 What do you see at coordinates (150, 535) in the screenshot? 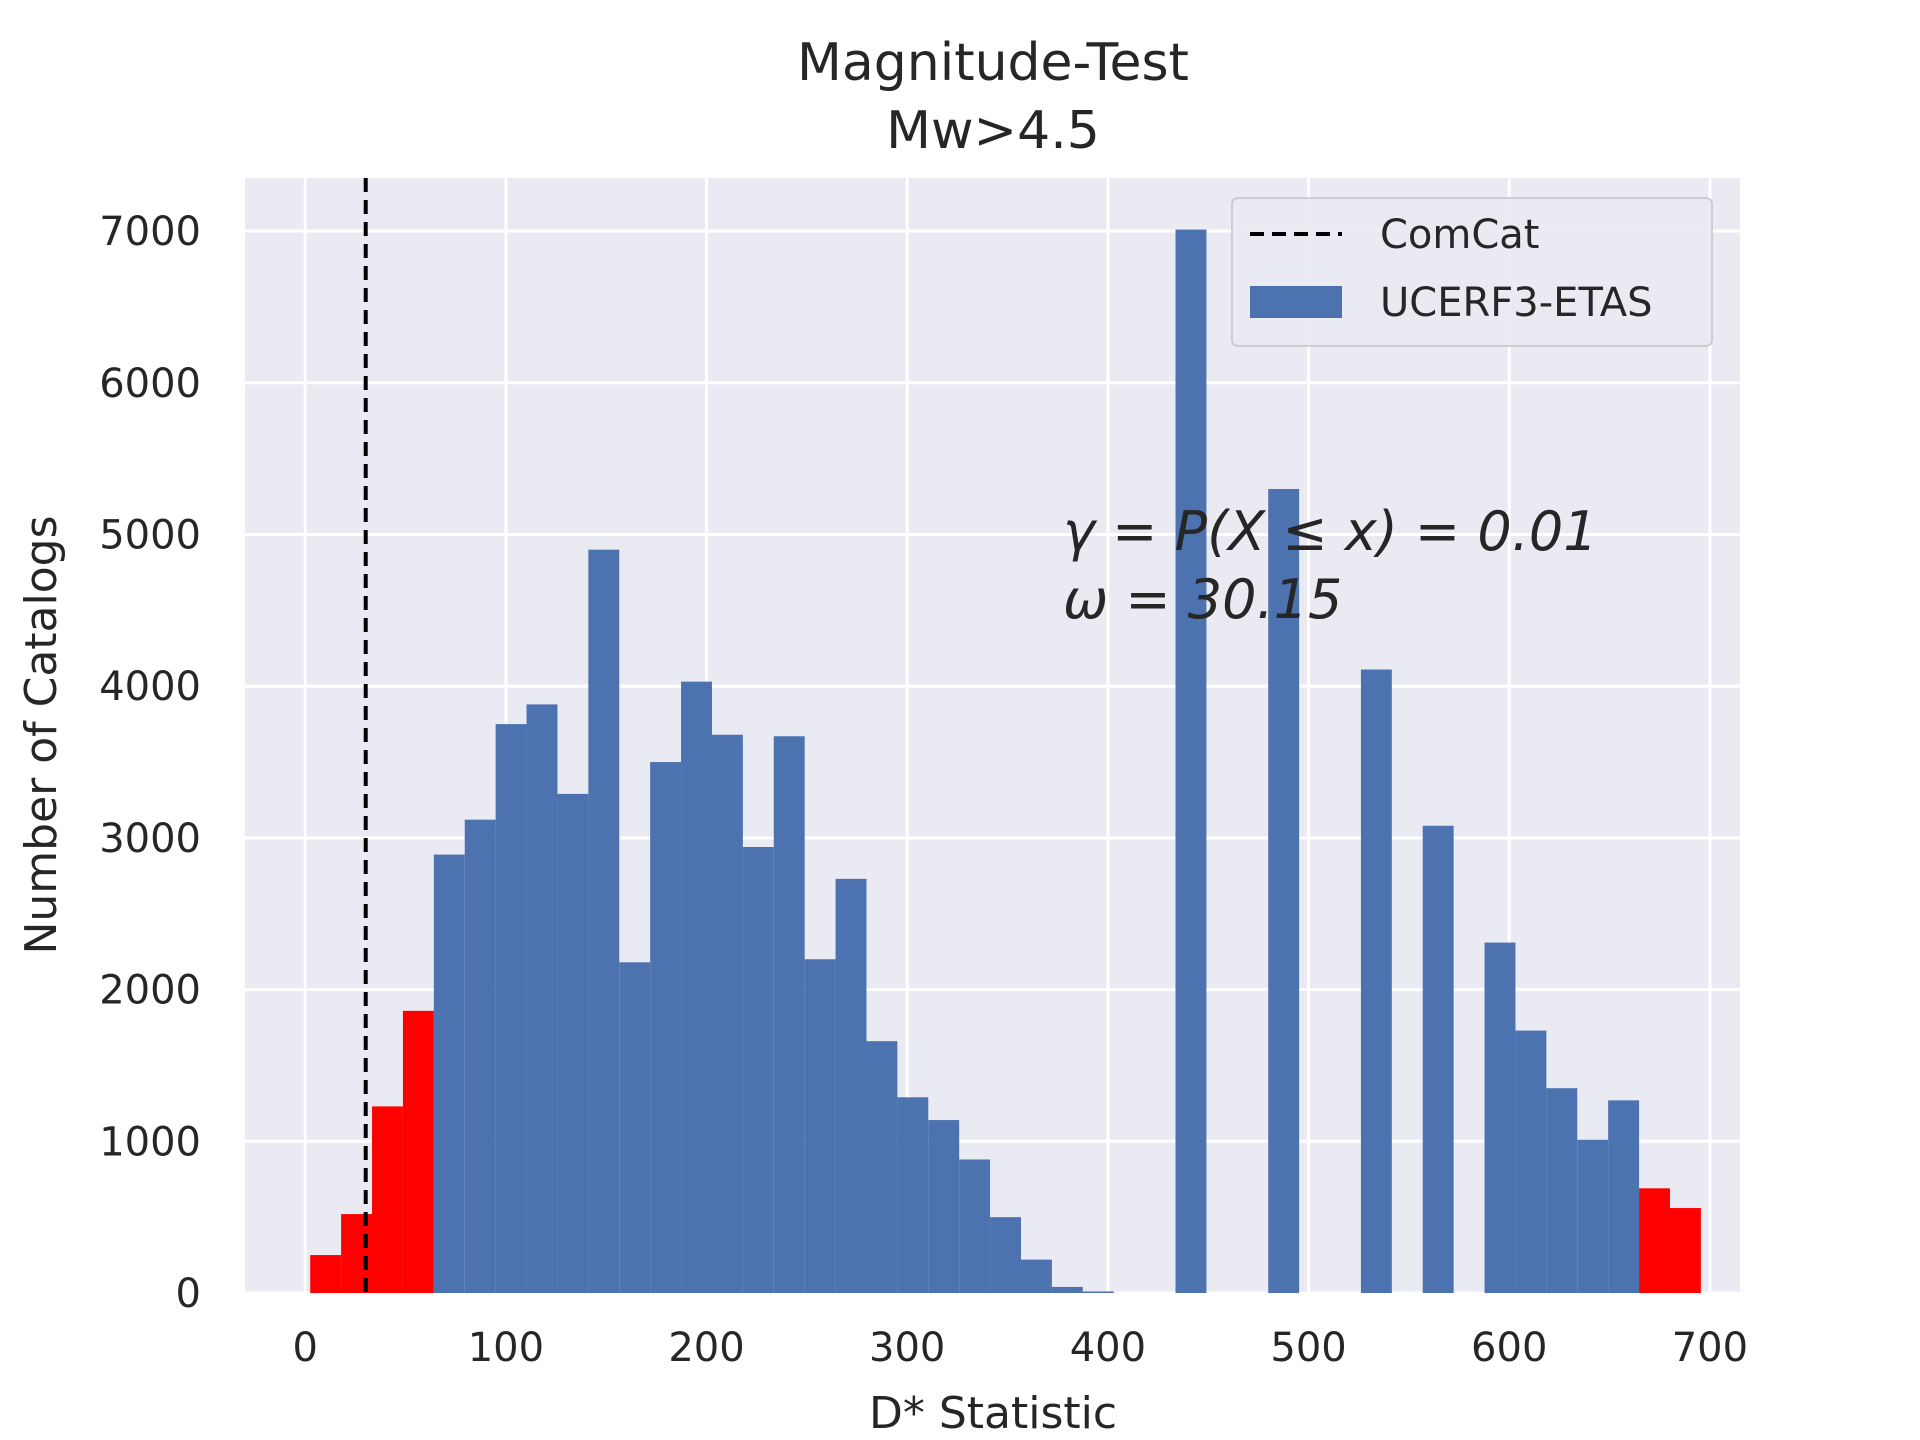
I see `y-tick-label: 5000` at bounding box center [150, 535].